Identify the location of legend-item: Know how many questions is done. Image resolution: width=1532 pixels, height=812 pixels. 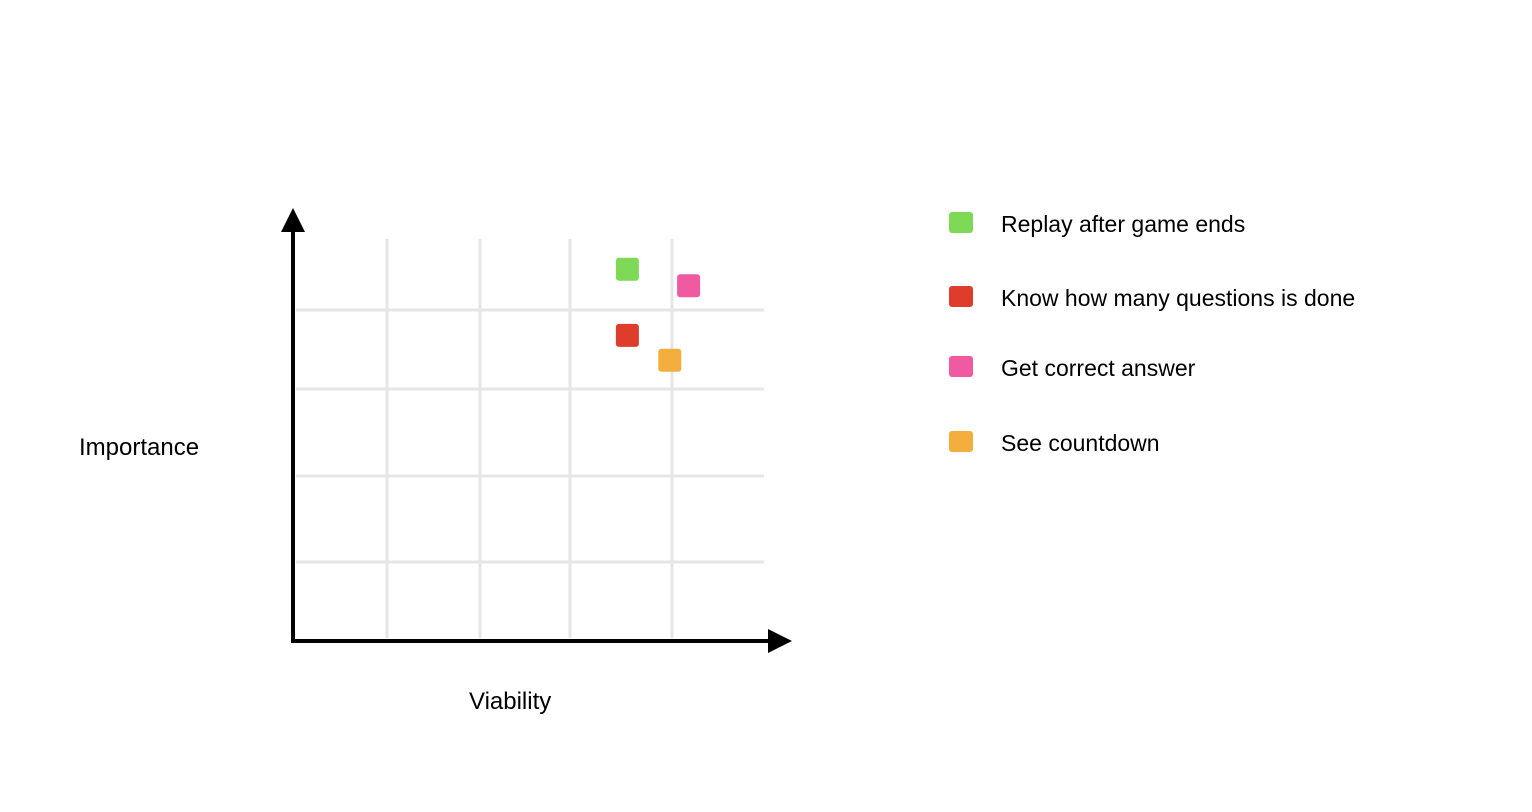
(1229, 297).